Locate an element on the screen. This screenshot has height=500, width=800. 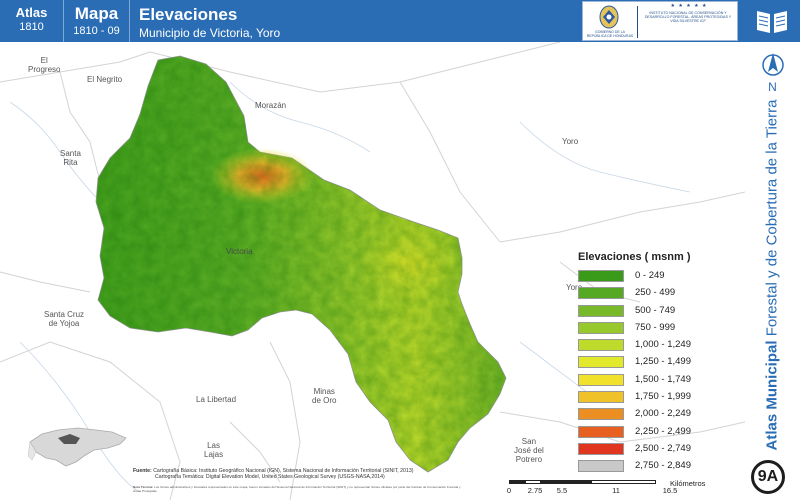
mapa-label: Mapa is located at coordinates (96, 13).